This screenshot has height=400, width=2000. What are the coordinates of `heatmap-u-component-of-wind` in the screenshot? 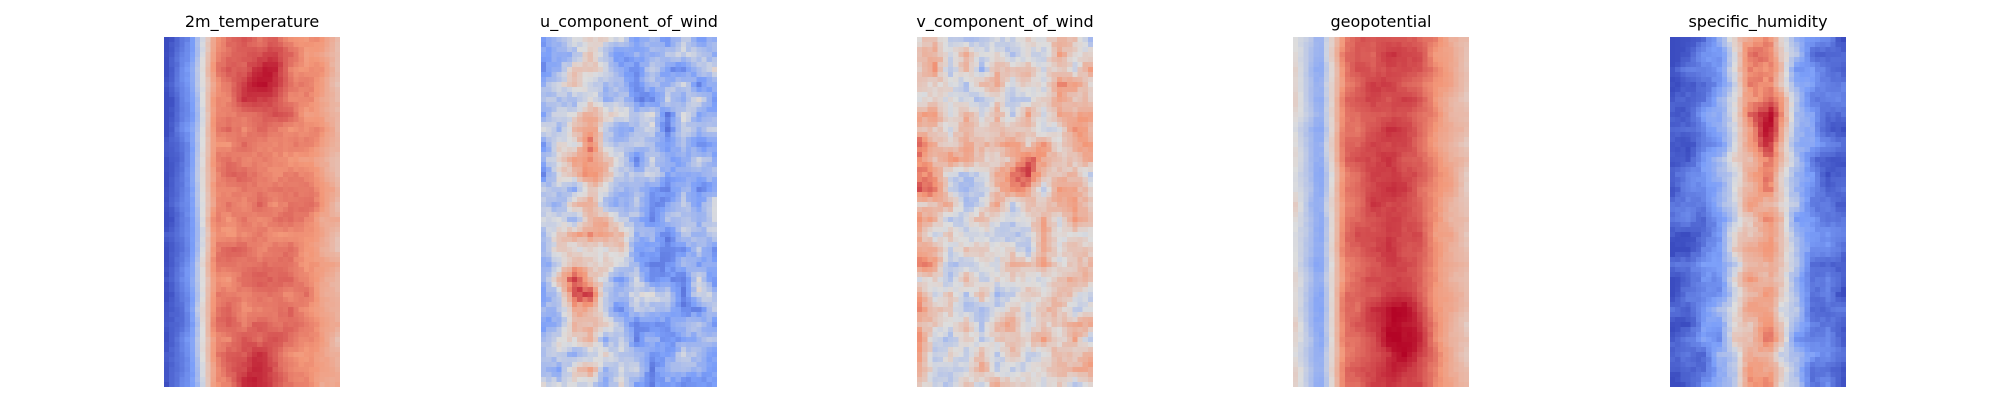 It's located at (629, 212).